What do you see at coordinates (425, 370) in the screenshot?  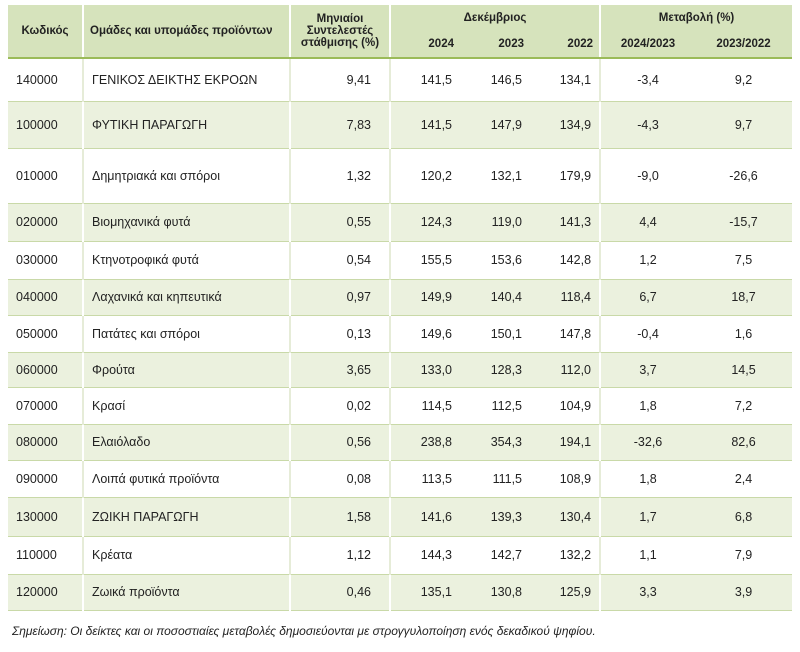 I see `table-cell: 133,0` at bounding box center [425, 370].